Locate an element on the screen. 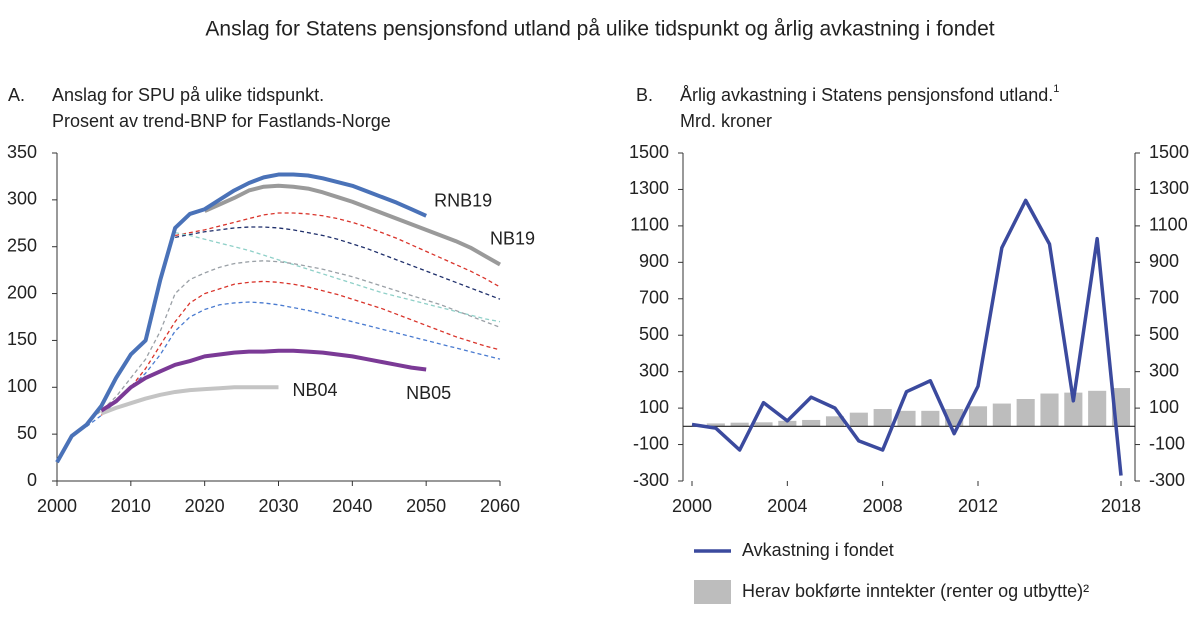 This screenshot has height=626, width=1200. legend-label: Avkastning i fondet is located at coordinates (818, 550).